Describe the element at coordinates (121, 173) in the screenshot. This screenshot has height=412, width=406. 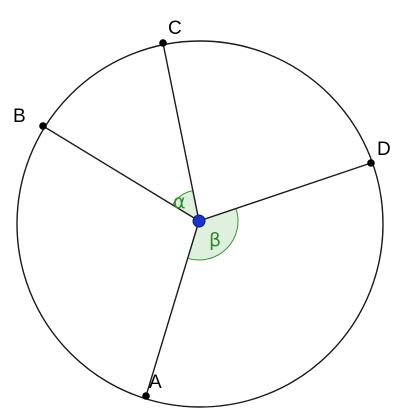
I see `radius-segment-b` at that location.